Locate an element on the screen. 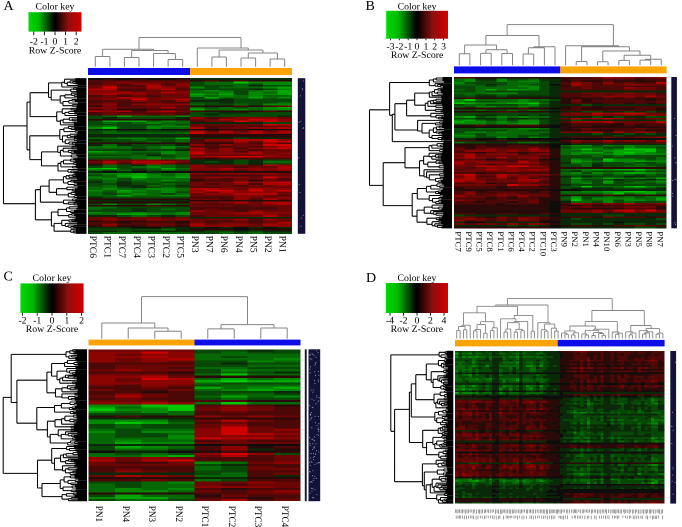 The height and width of the screenshot is (527, 682). svg-text: PN10 is located at coordinates (607, 241).